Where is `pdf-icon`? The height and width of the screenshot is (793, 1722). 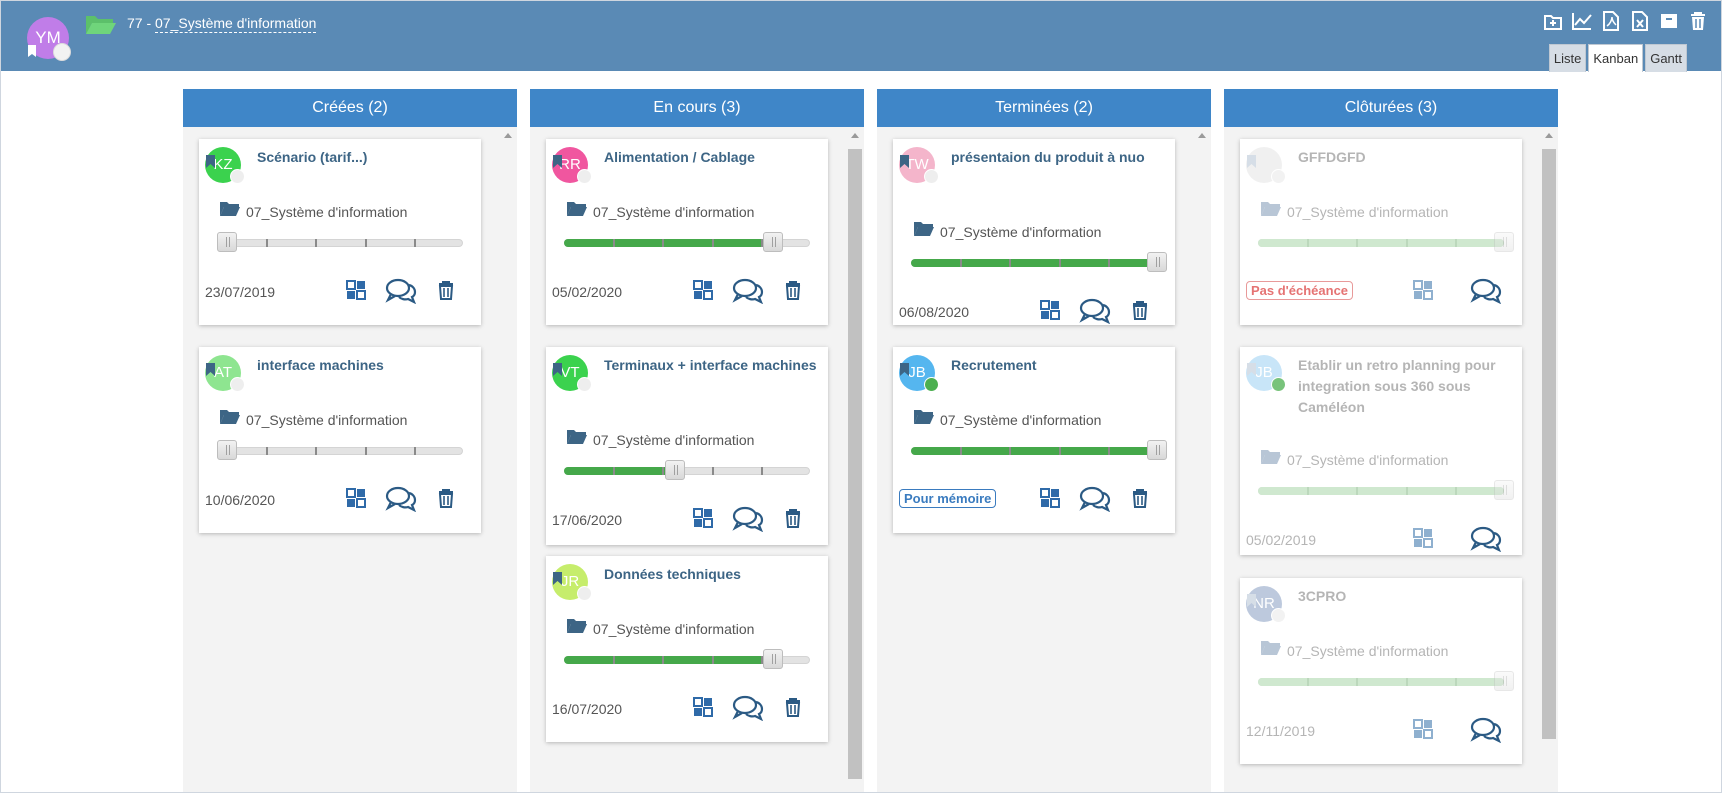 pdf-icon is located at coordinates (1611, 21).